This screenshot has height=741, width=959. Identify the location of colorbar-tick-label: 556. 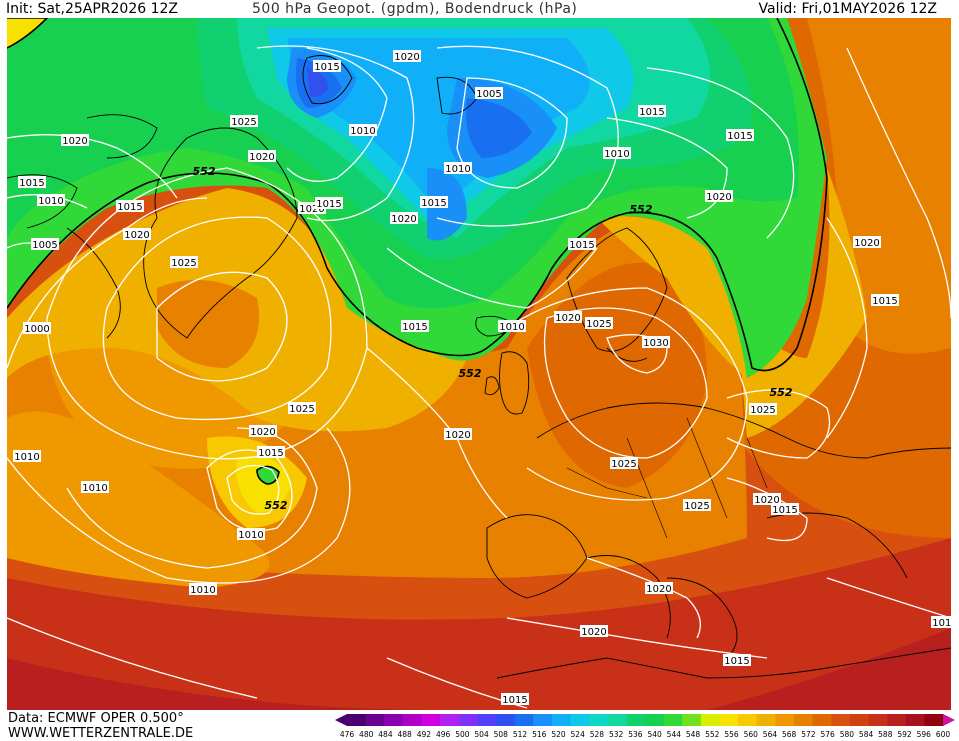
(731, 734).